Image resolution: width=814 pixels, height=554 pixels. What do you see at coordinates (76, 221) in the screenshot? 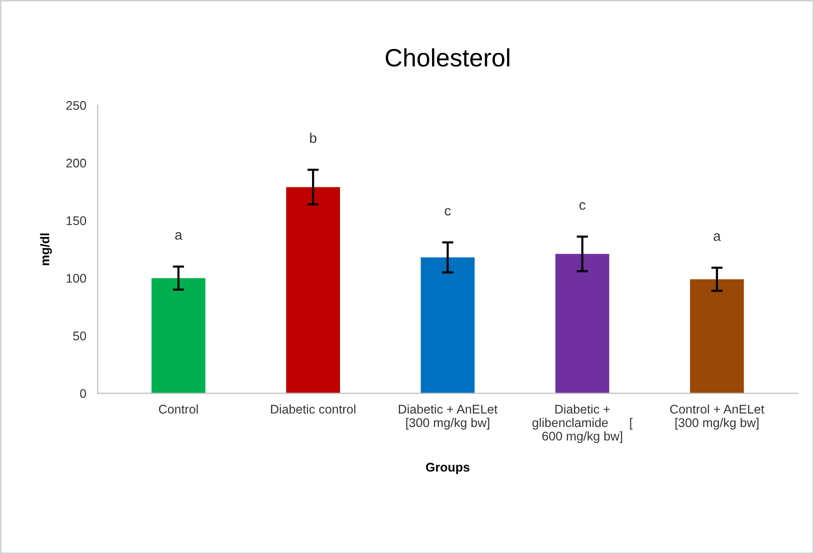
I see `y-tick-label: 150` at bounding box center [76, 221].